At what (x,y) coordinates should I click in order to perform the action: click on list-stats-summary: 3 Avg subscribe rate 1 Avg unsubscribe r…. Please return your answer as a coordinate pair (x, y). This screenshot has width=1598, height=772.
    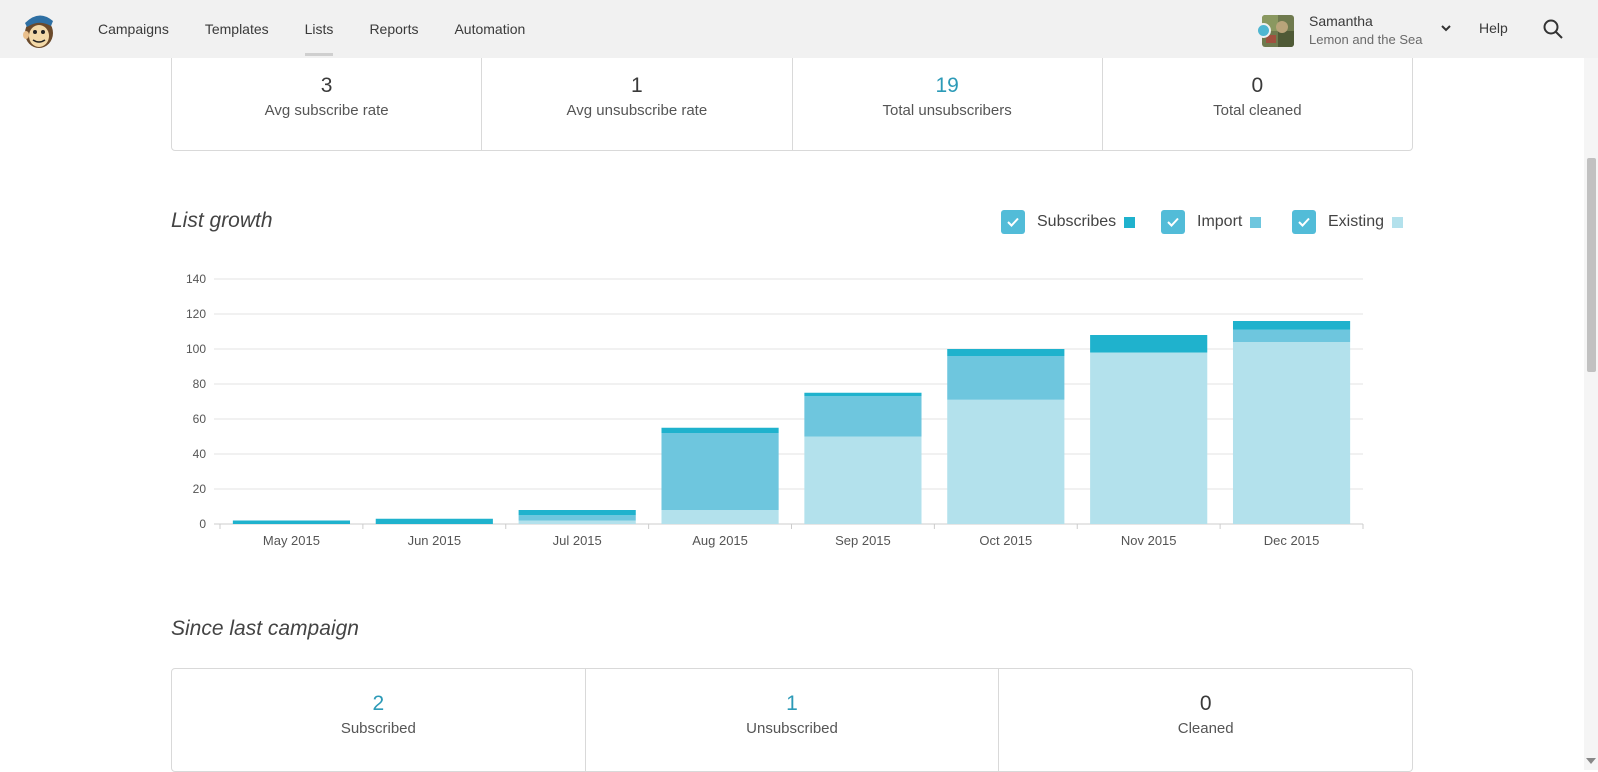
    Looking at the image, I should click on (792, 100).